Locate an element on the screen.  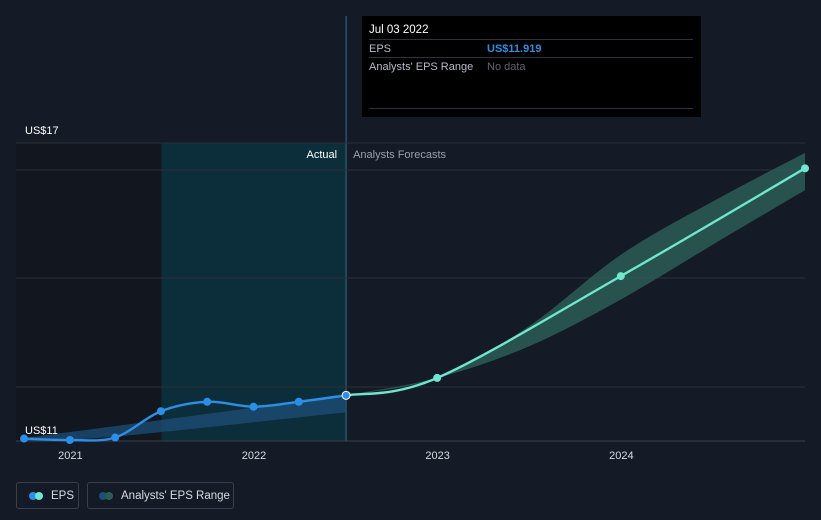
range-legend-icon is located at coordinates (106, 495).